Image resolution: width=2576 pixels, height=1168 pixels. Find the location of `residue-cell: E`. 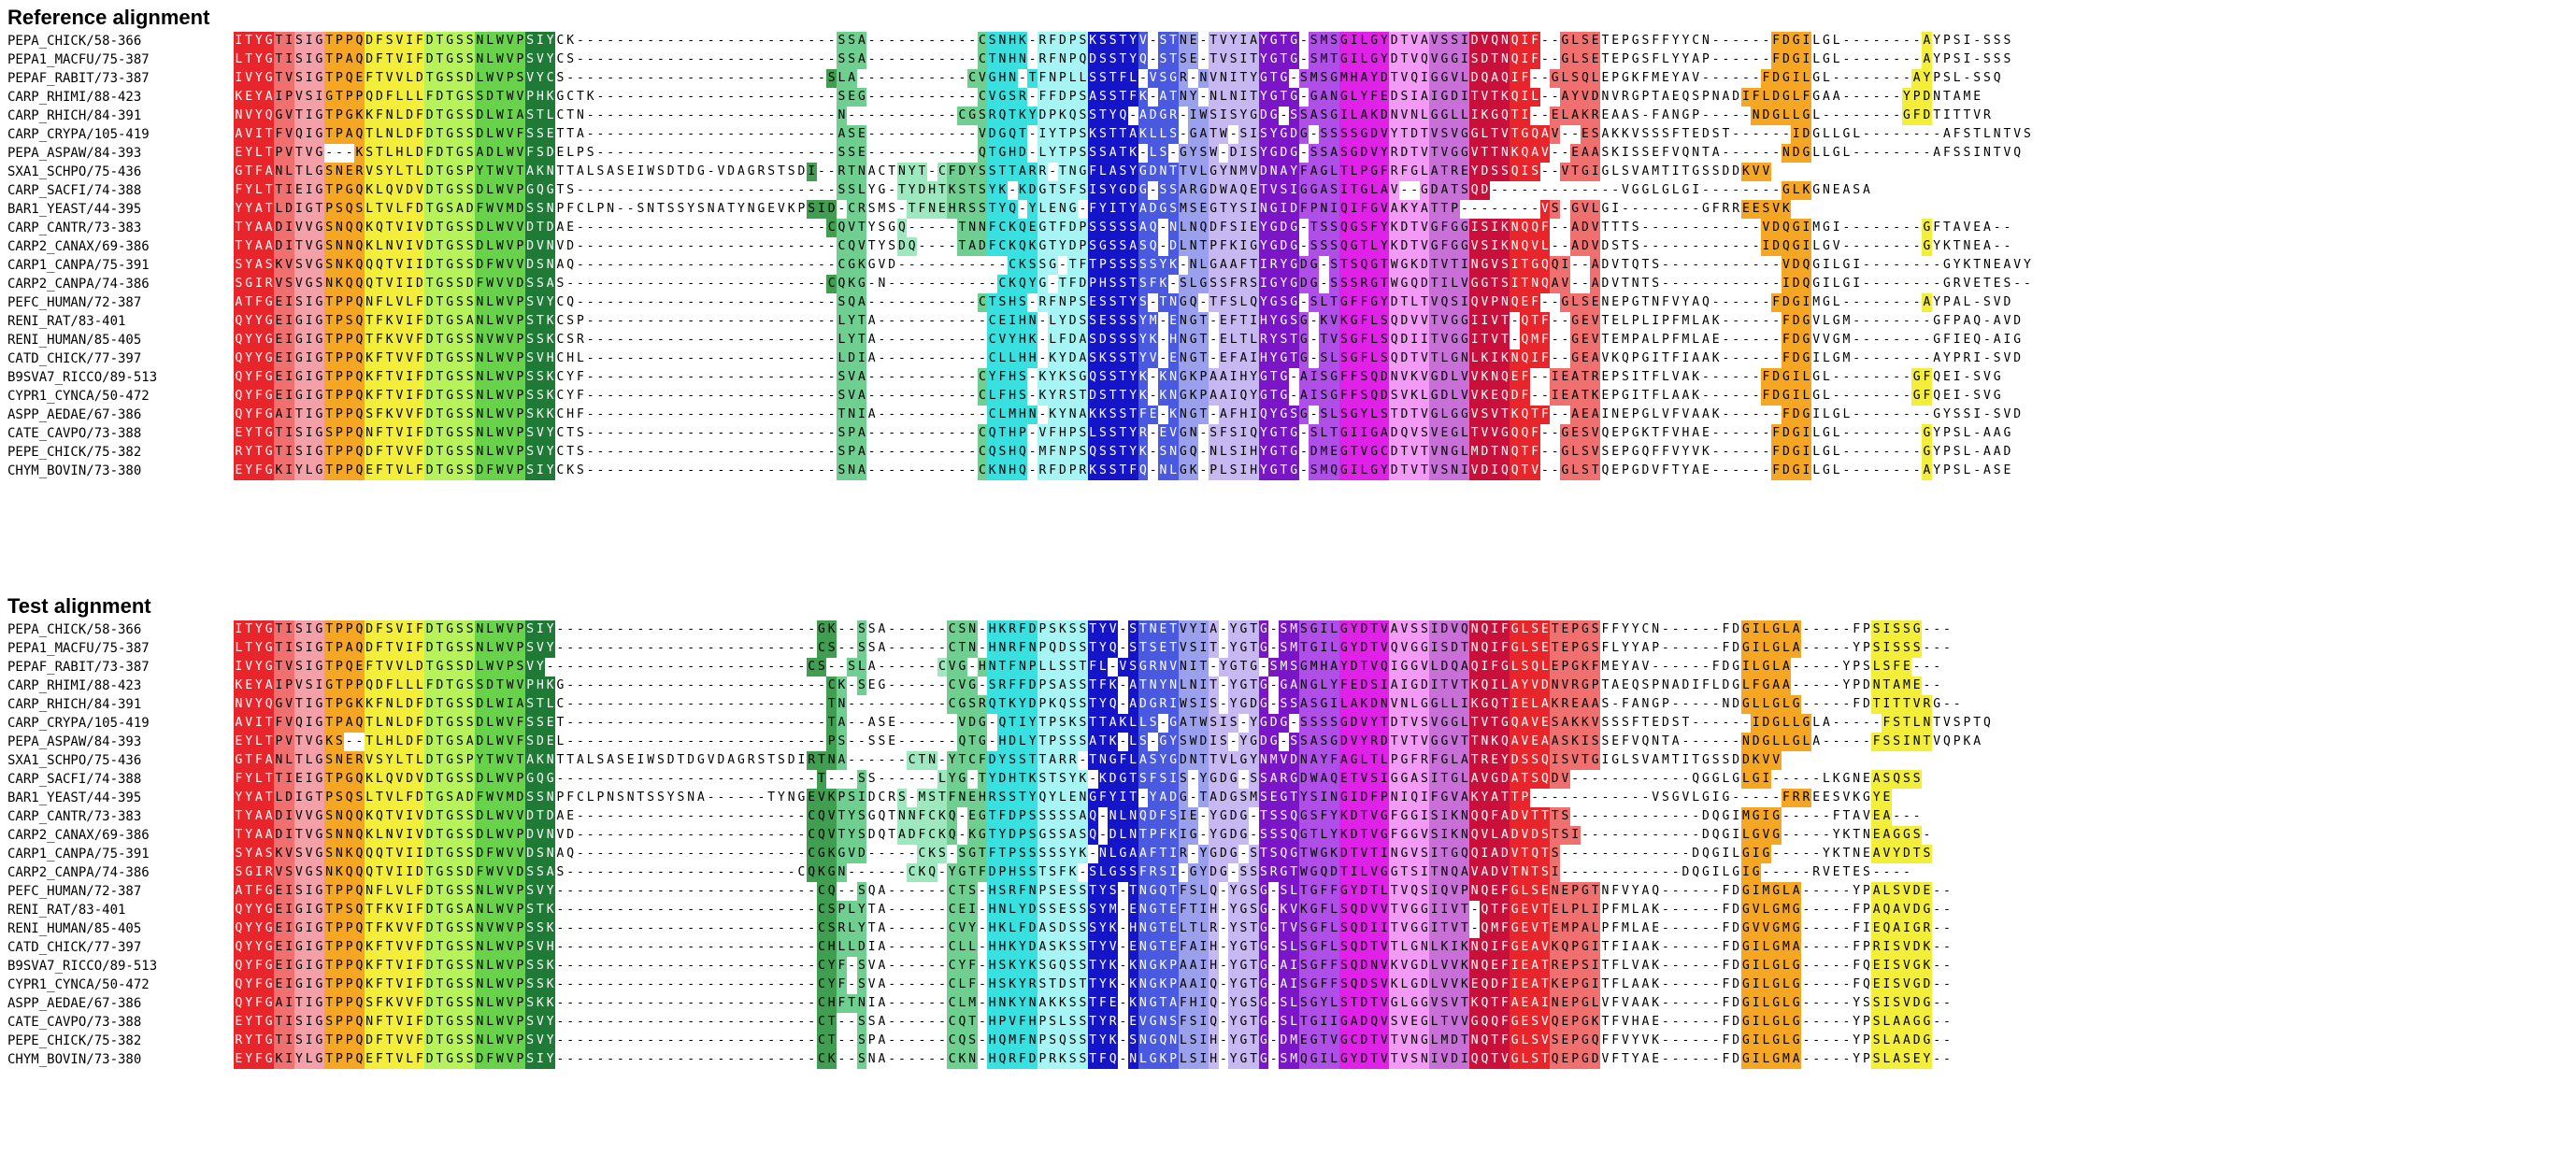

residue-cell: E is located at coordinates (239, 471).